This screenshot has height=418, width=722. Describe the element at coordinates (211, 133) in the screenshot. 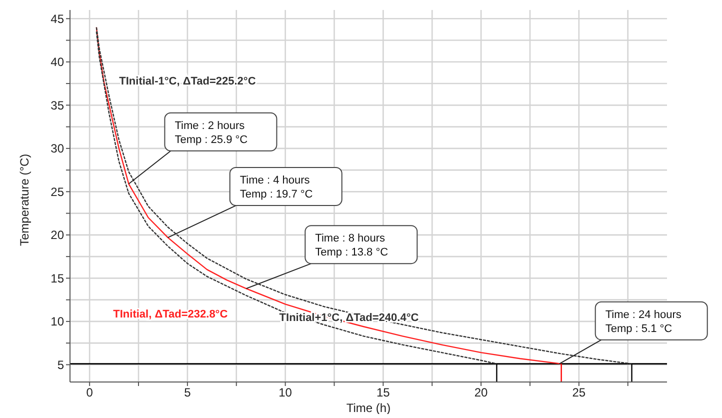

I see `annotation: Time : 2 hours Temp : 25.9 °C` at that location.